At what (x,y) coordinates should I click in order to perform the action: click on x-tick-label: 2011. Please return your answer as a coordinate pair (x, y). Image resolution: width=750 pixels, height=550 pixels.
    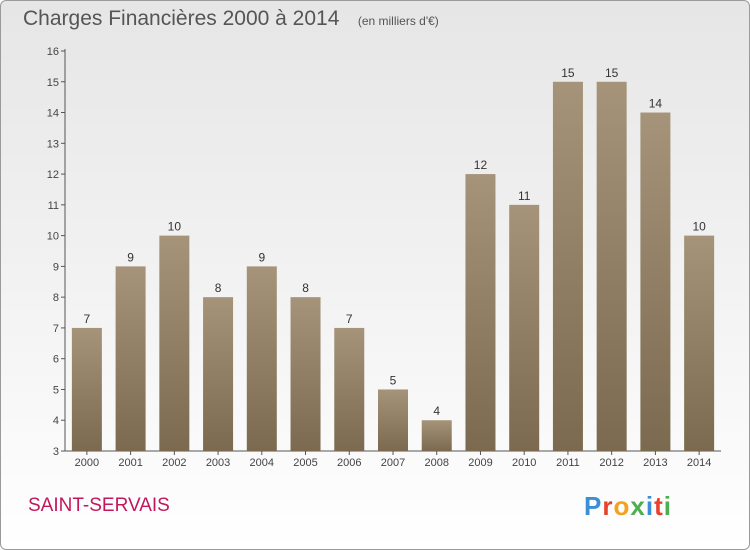
    Looking at the image, I should click on (568, 463).